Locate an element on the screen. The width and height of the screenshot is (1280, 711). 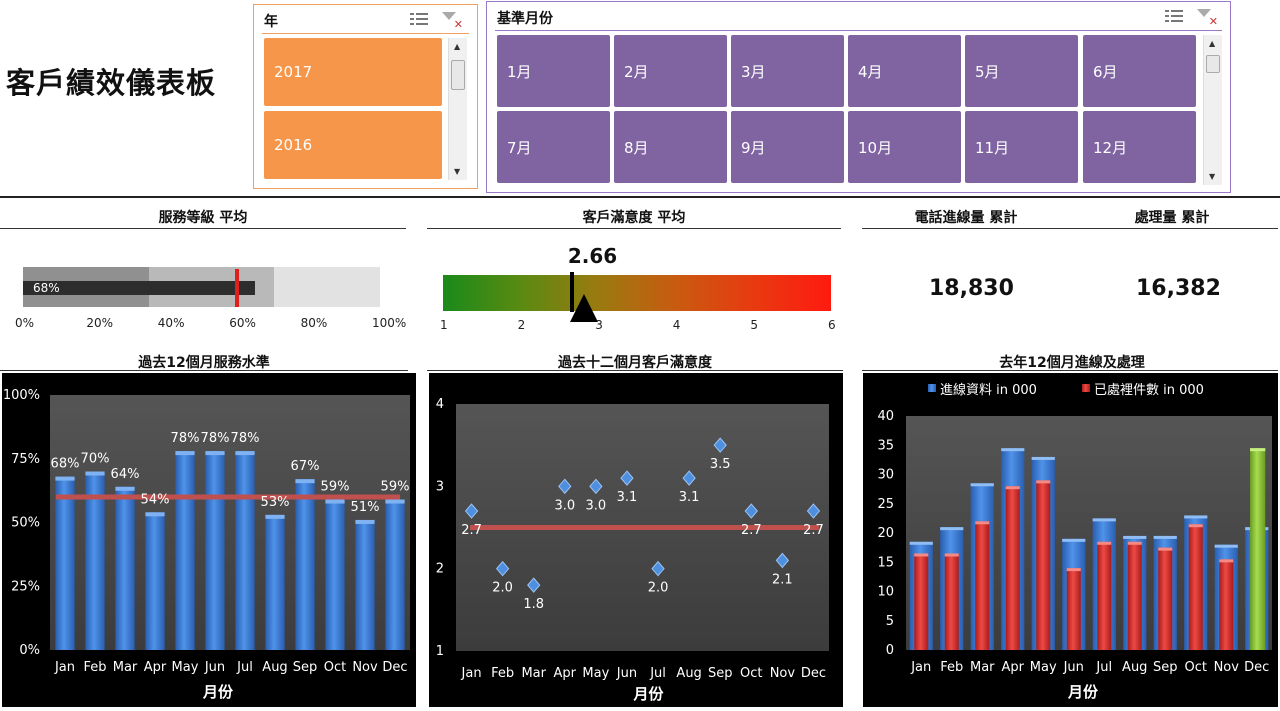
header-divider is located at coordinates (640, 197).